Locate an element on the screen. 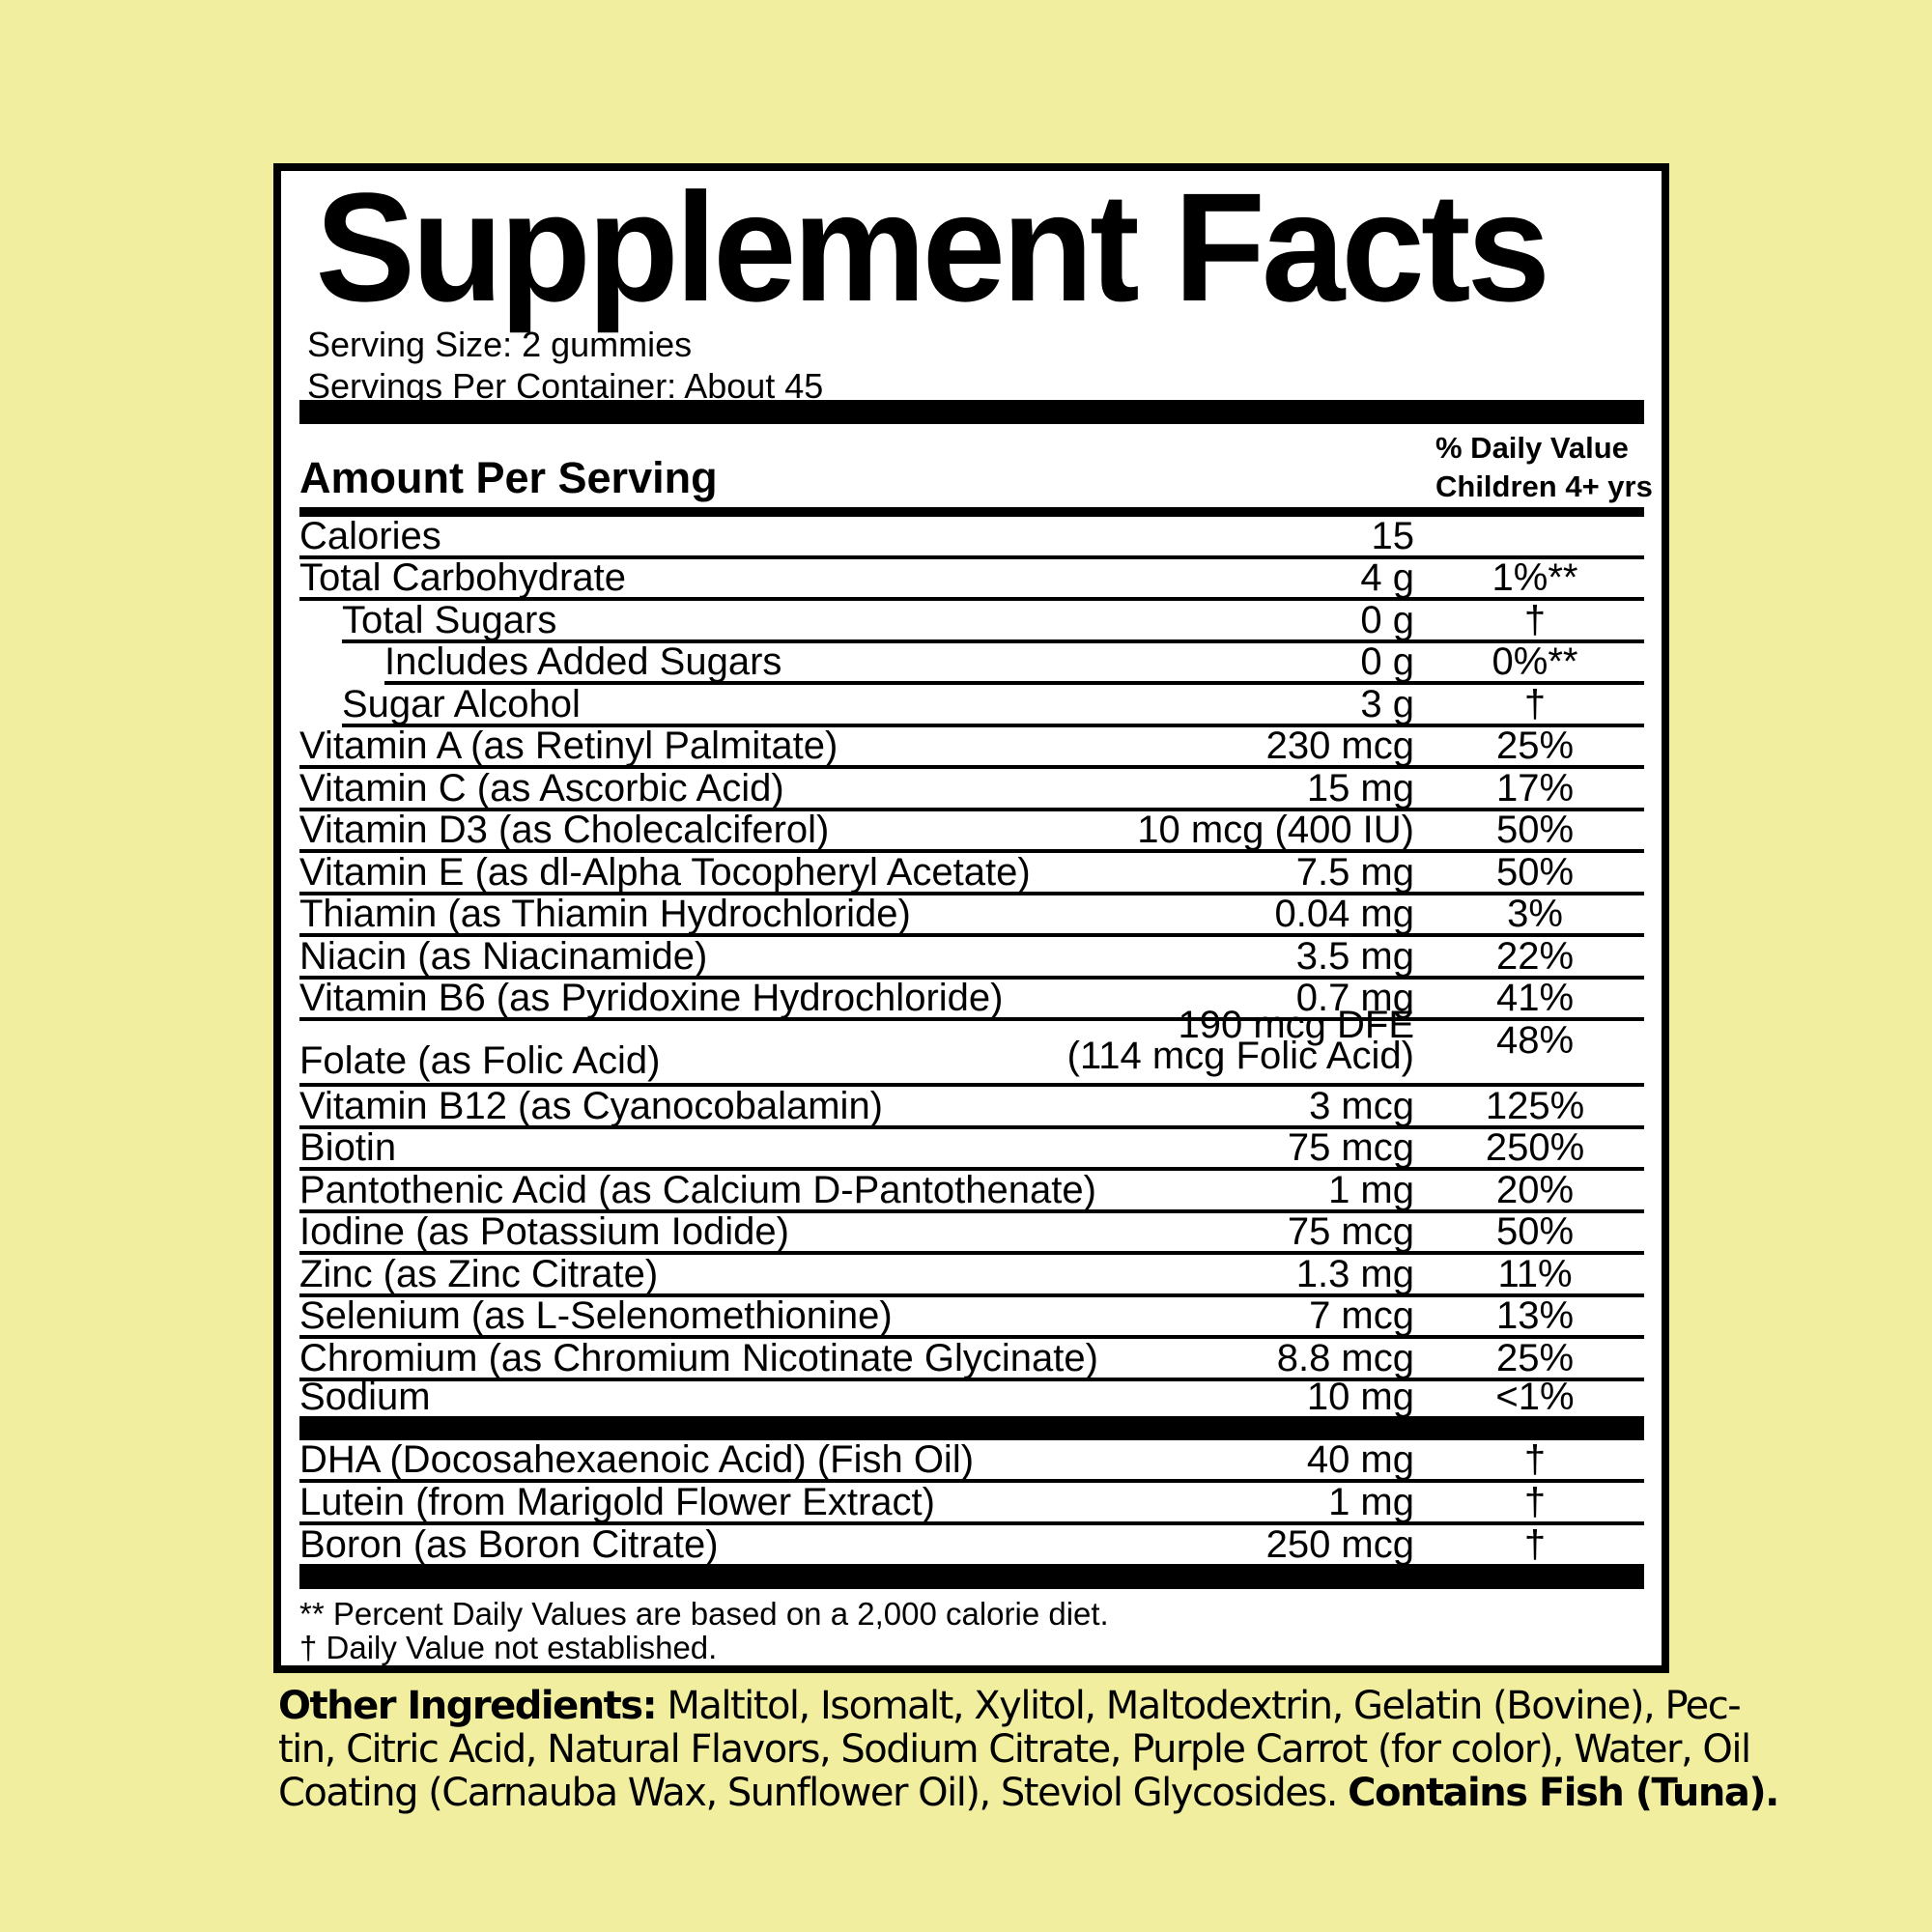 Image resolution: width=1932 pixels, height=1932 pixels. daily-value-header: % Daily Value Children 4+ yrs is located at coordinates (1544, 467).